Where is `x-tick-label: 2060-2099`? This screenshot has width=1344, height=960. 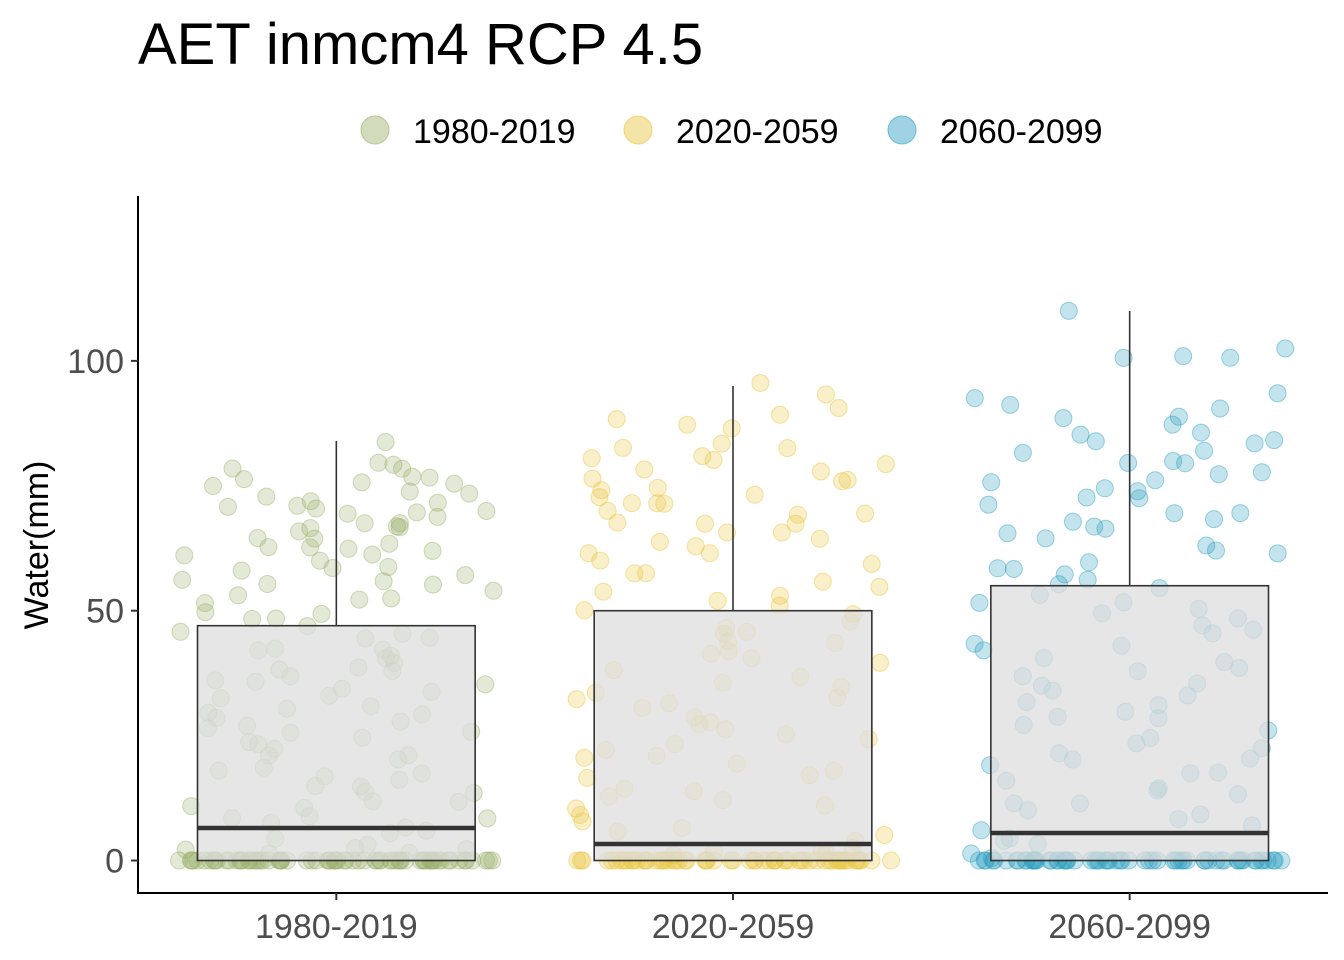 x-tick-label: 2060-2099 is located at coordinates (1129, 927).